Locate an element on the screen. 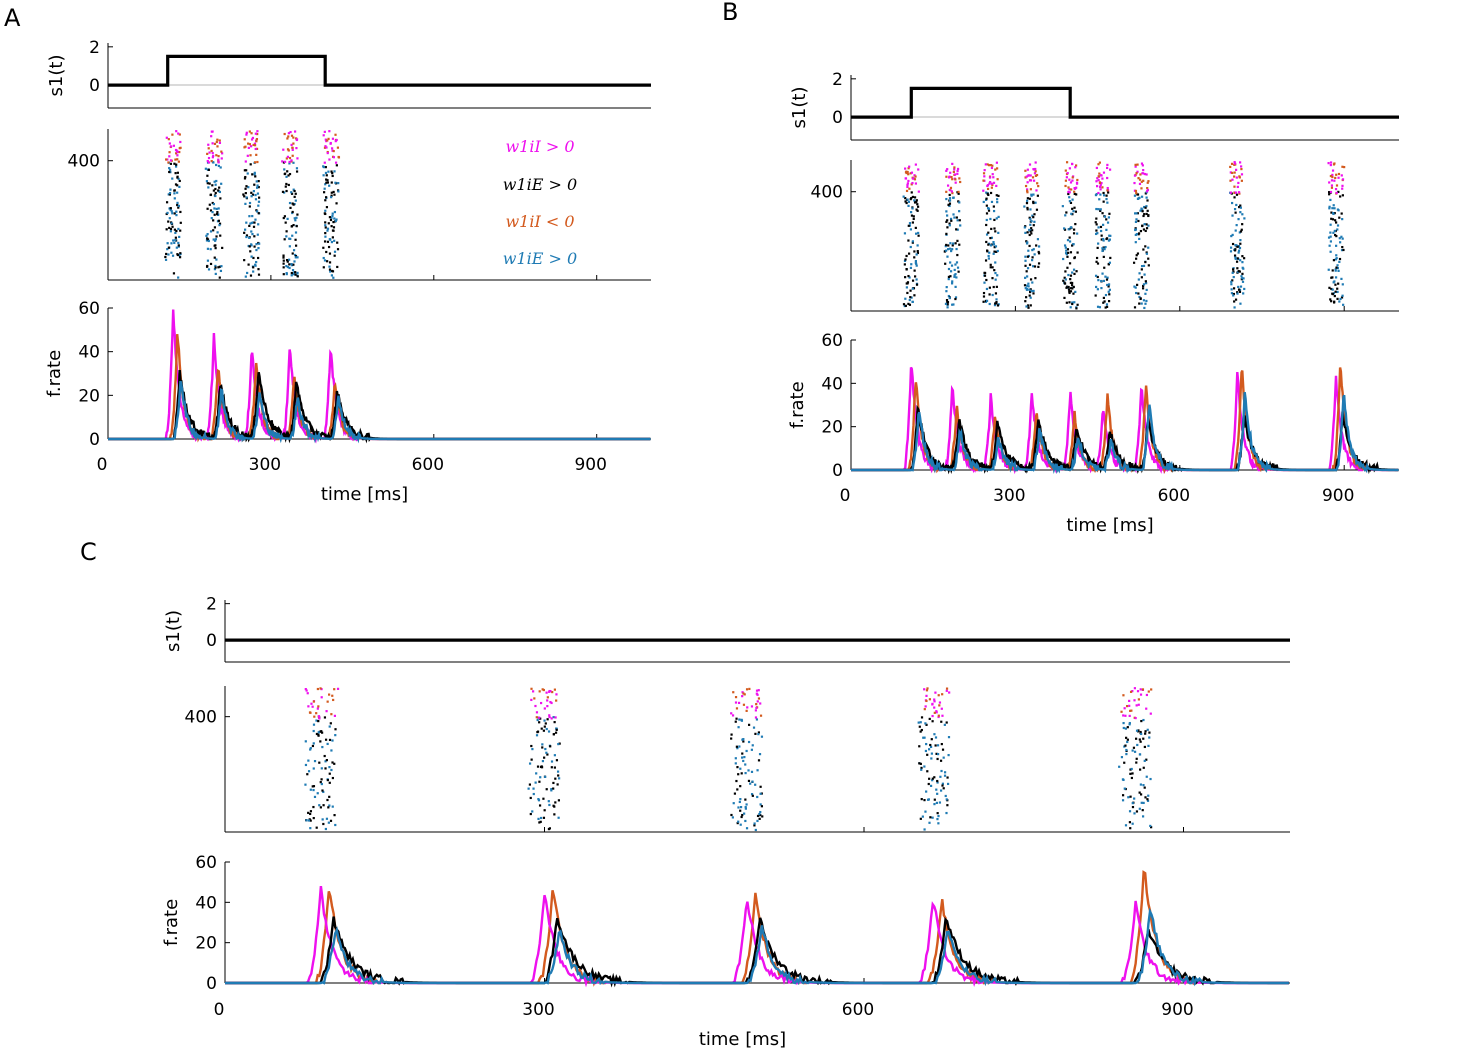  stim-ytick-label: 2 is located at coordinates (94, 48).